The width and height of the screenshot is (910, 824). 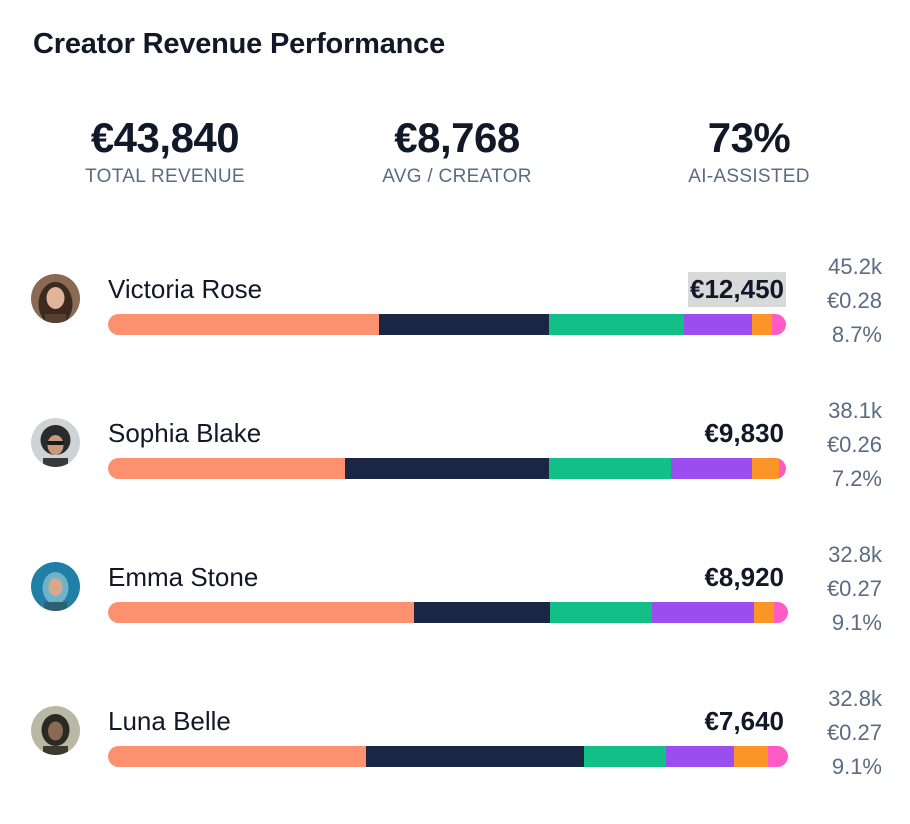 What do you see at coordinates (185, 433) in the screenshot?
I see `creator-name: Sophia Blake` at bounding box center [185, 433].